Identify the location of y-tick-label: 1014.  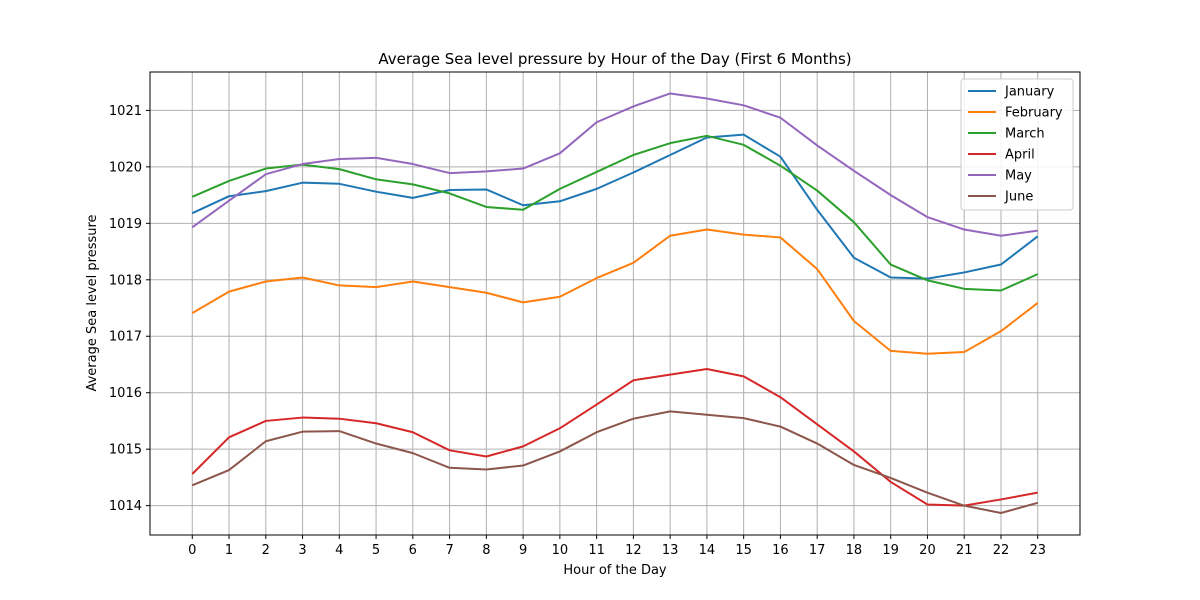
(125, 506).